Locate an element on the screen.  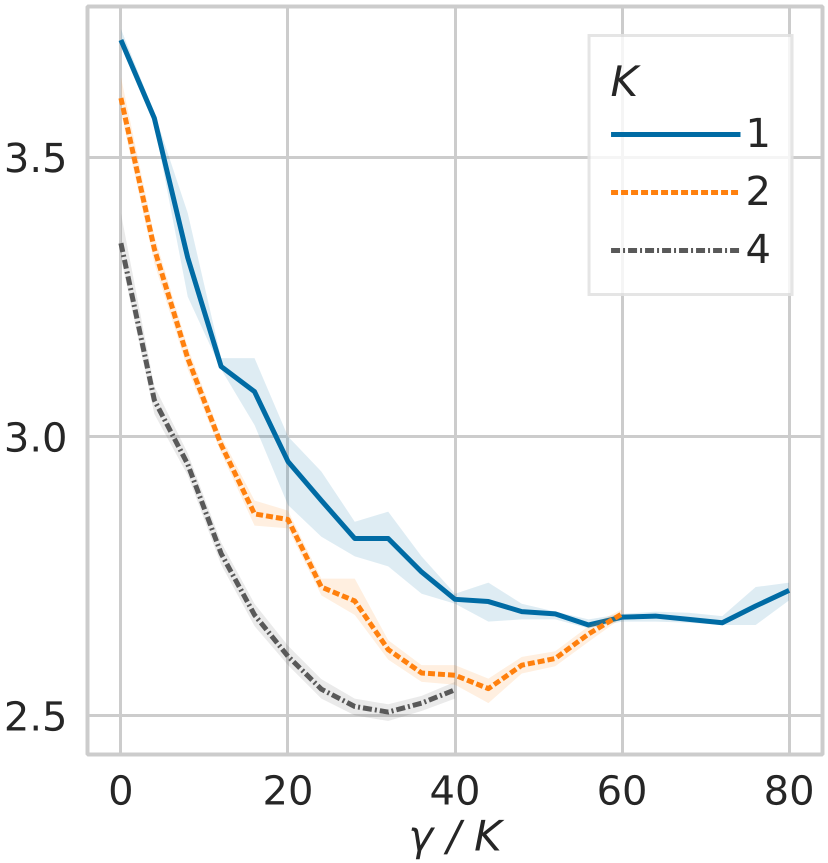
x-tick-label: 0 is located at coordinates (121, 791).